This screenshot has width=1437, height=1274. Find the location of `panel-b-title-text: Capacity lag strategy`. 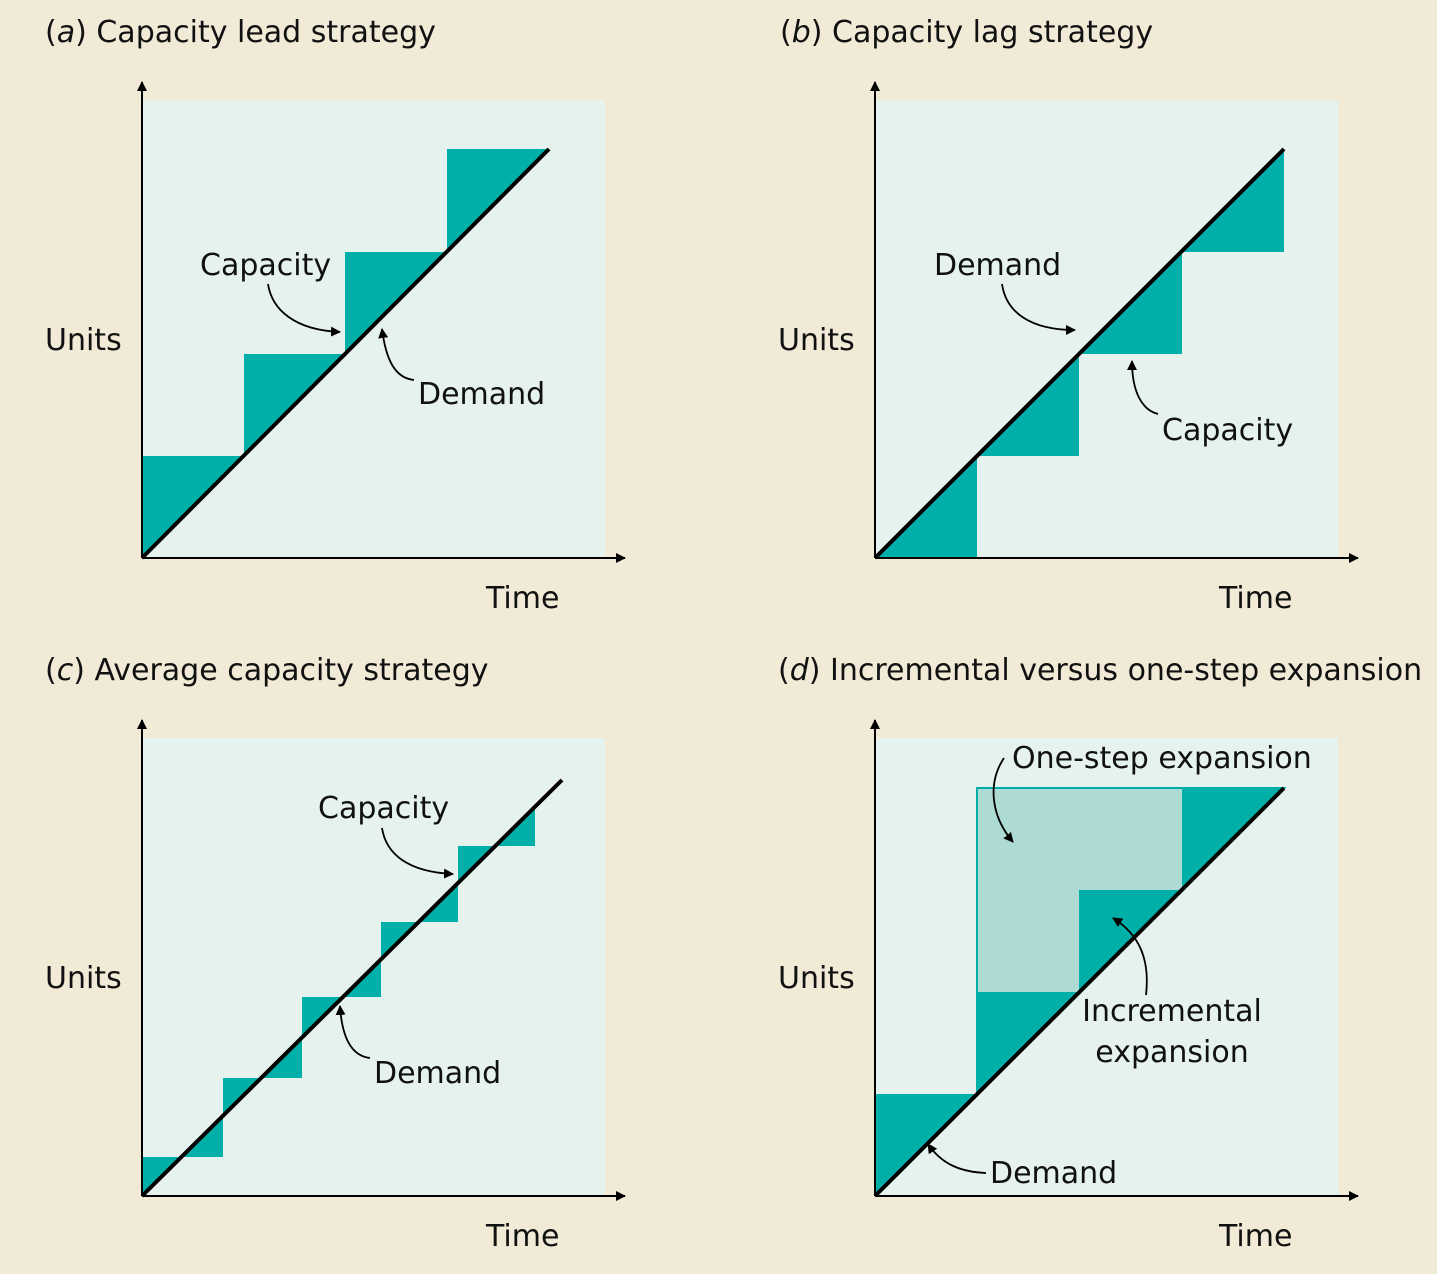

panel-b-title-text: Capacity lag strategy is located at coordinates (992, 32).